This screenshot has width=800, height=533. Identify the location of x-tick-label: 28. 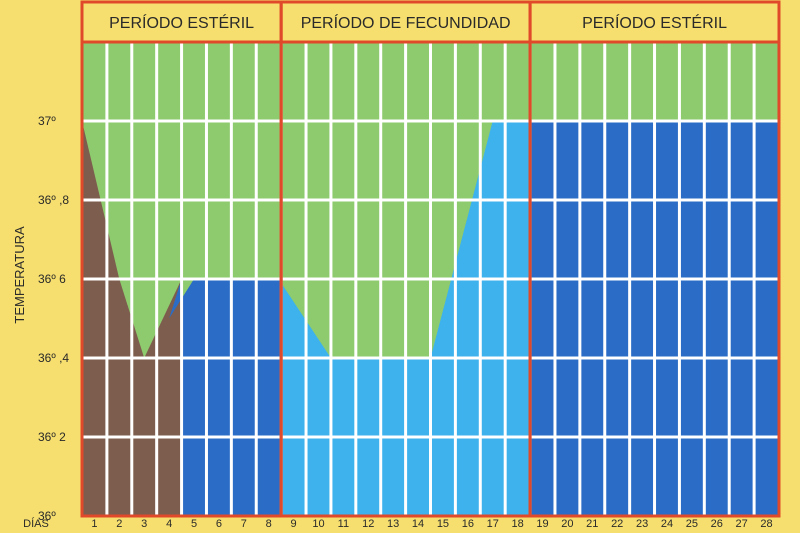
(766, 524).